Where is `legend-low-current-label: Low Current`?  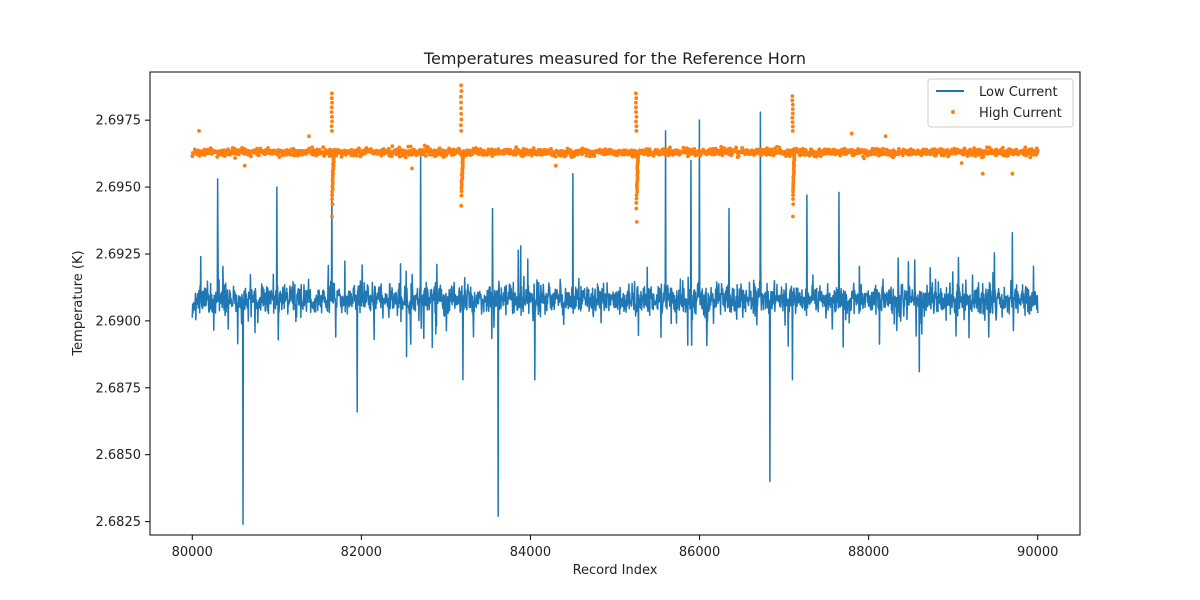
legend-low-current-label: Low Current is located at coordinates (1018, 92).